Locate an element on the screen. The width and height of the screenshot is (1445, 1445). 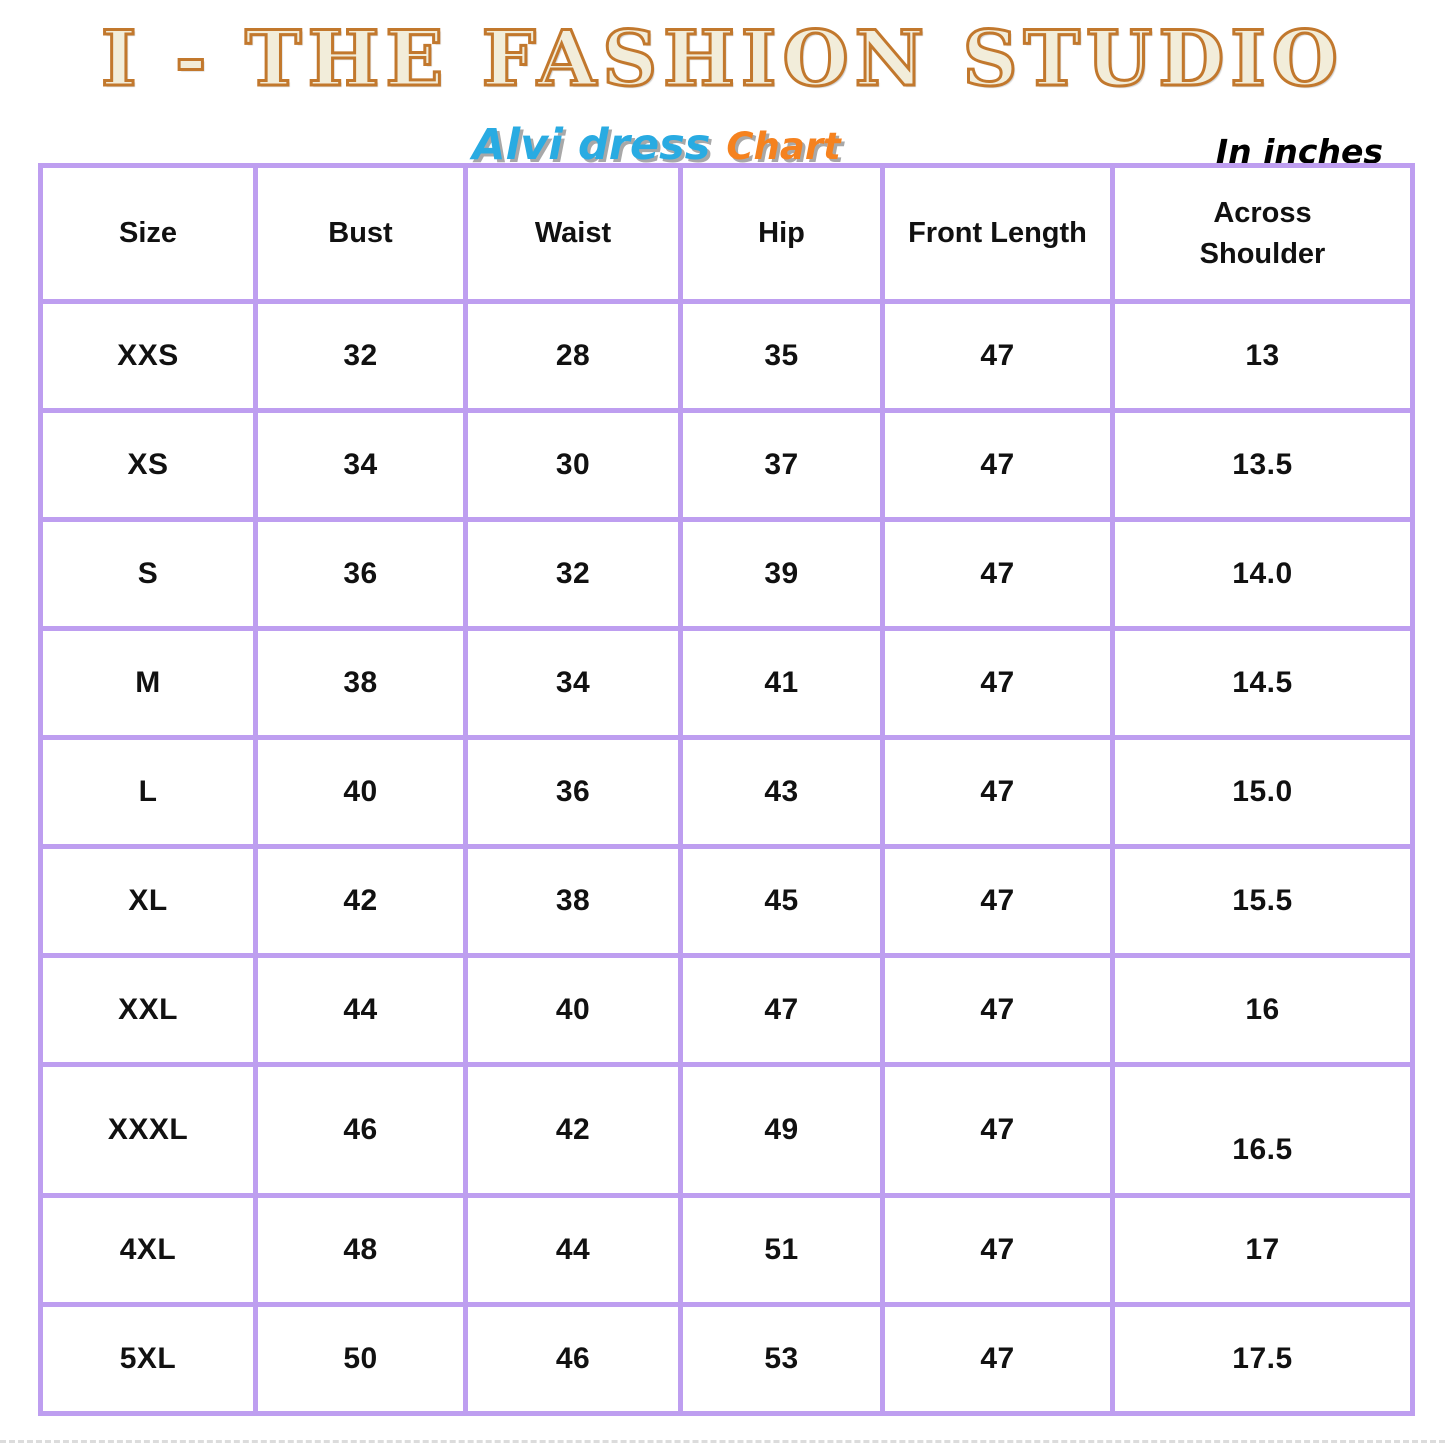
size-cell: M is located at coordinates (148, 683).